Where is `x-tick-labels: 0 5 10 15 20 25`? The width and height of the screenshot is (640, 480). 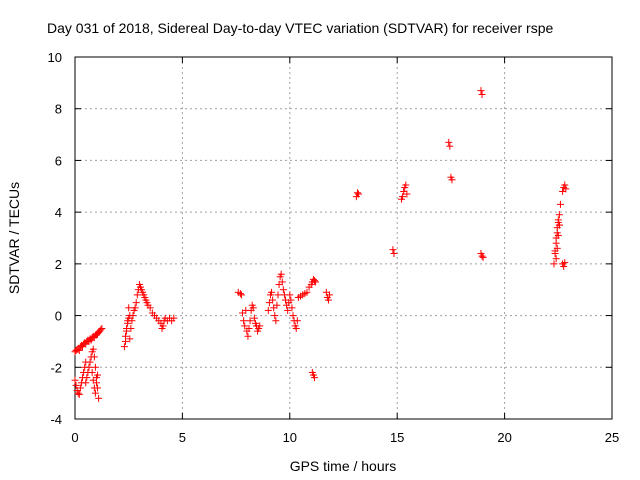
x-tick-labels: 0 5 10 15 20 25 is located at coordinates (345, 437).